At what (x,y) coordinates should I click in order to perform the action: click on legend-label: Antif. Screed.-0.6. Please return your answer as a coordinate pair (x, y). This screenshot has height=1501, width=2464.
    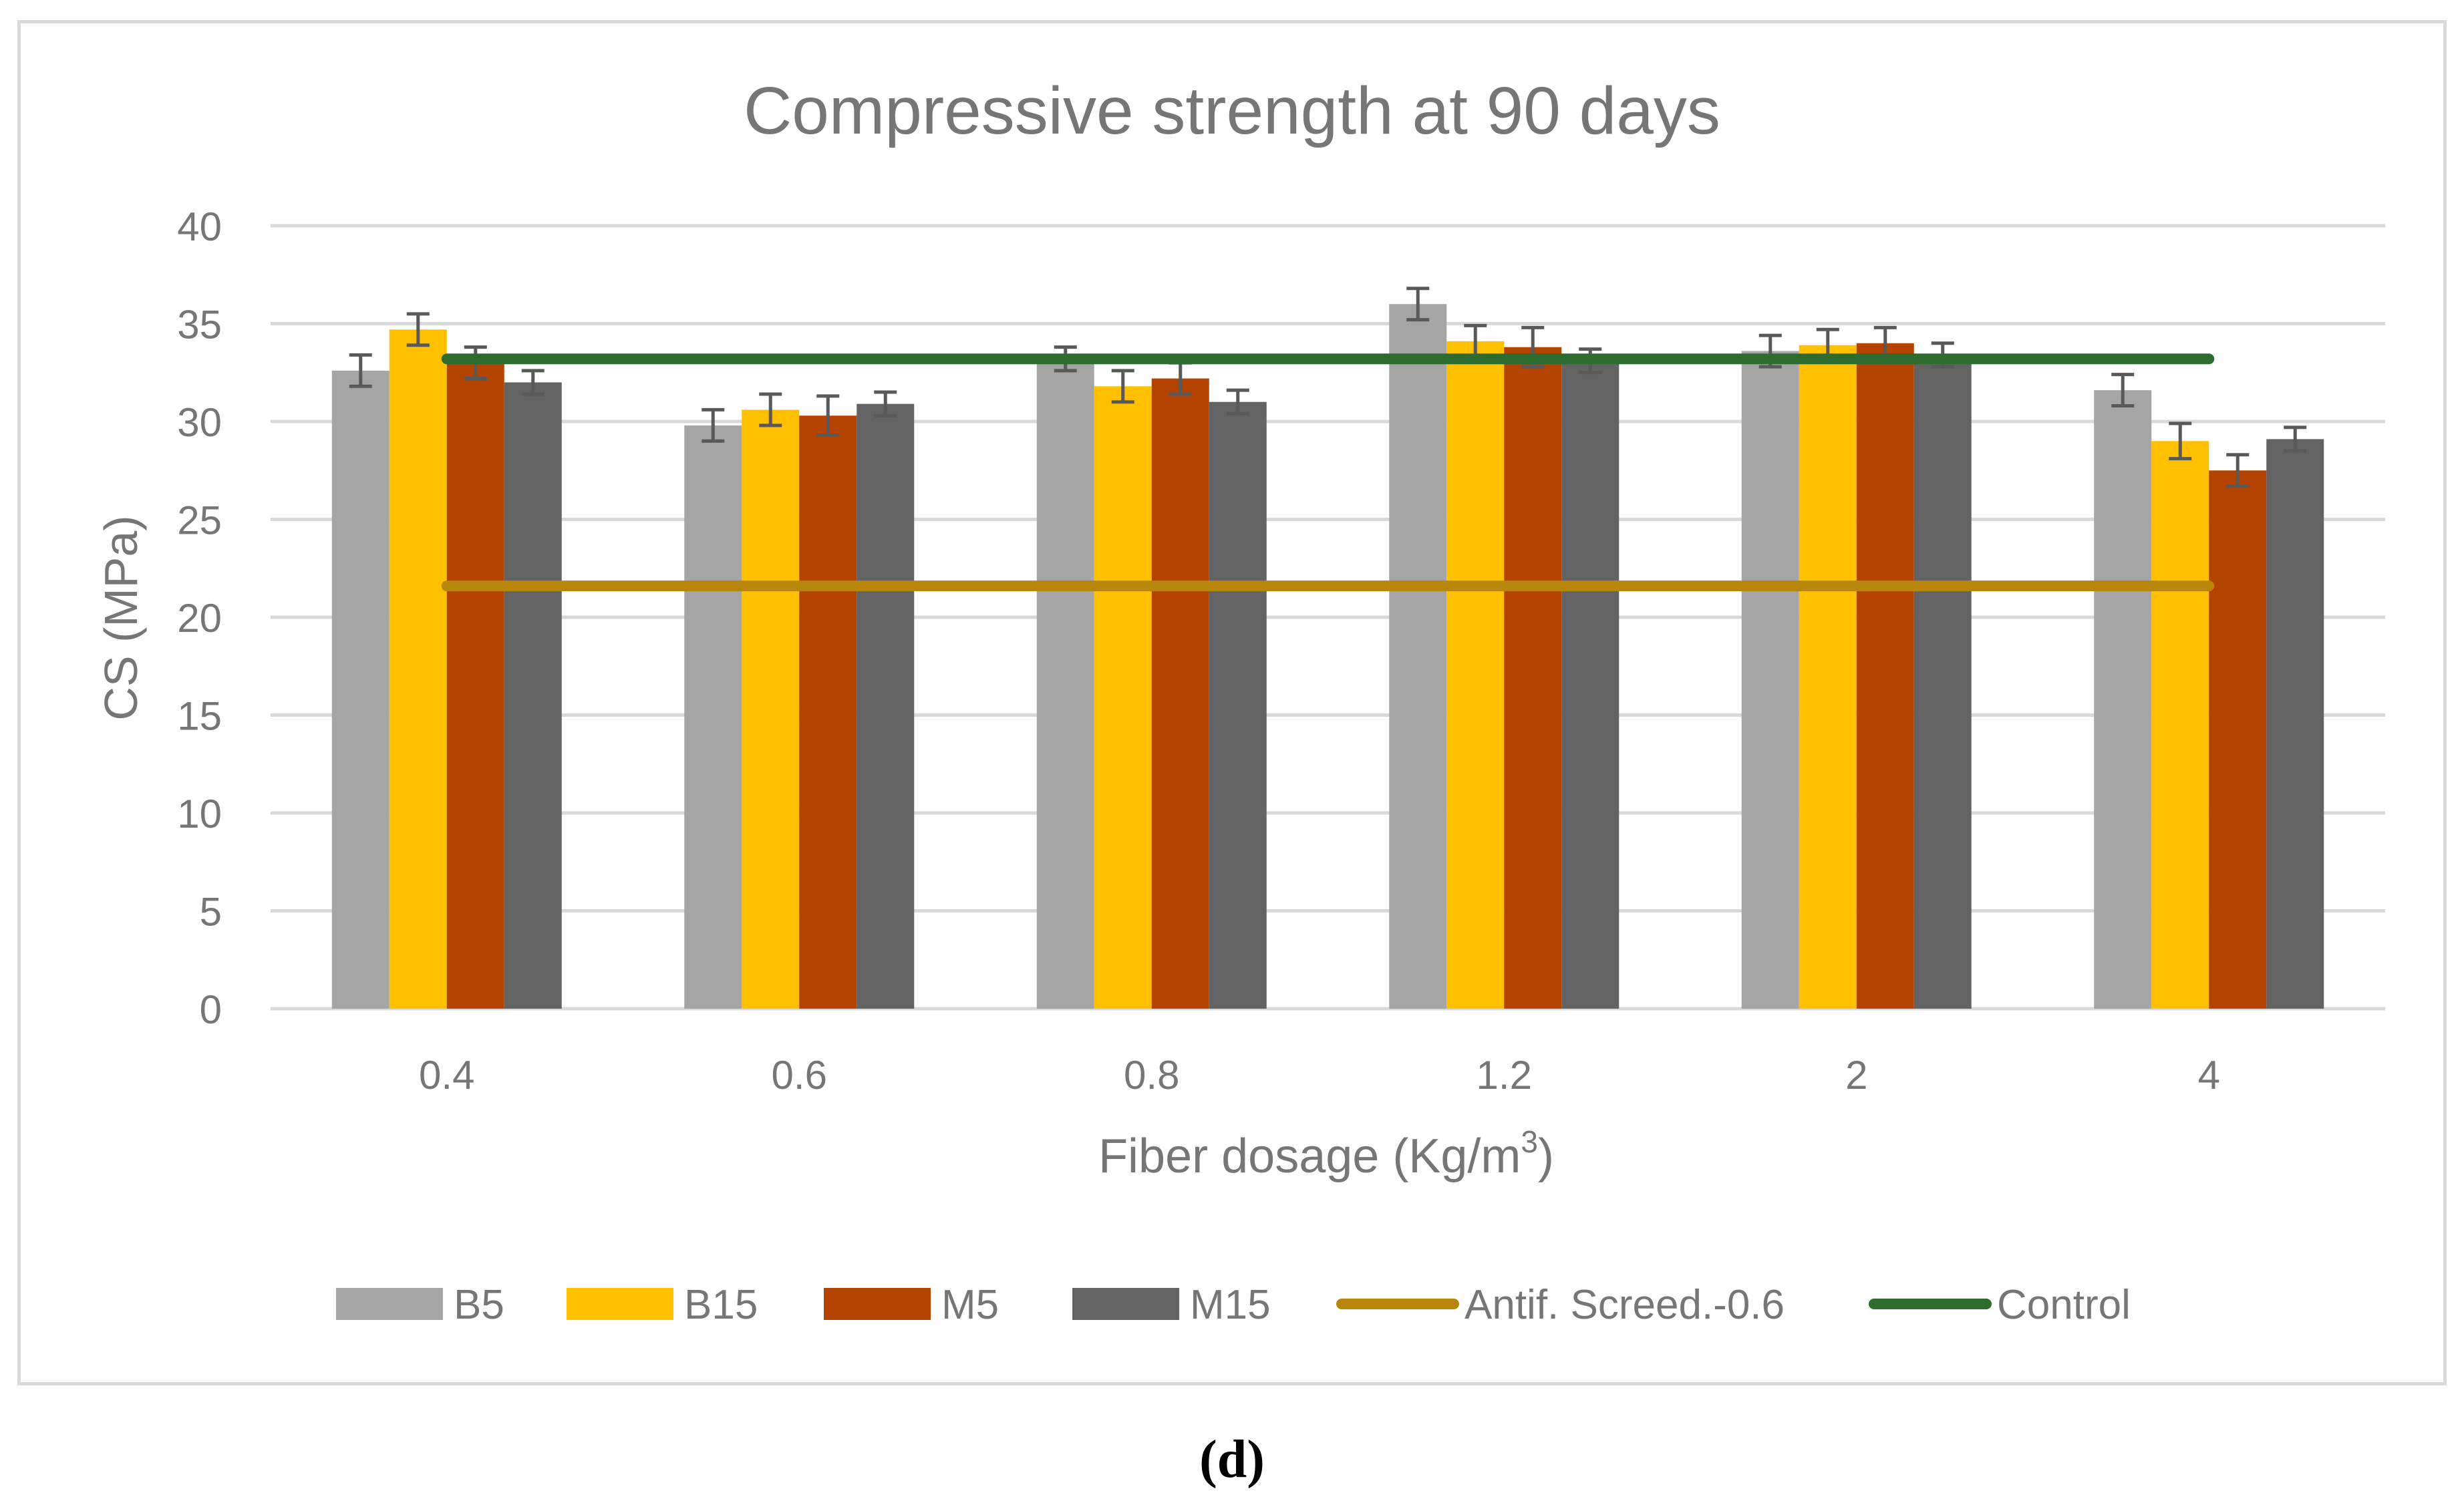
    Looking at the image, I should click on (1625, 1305).